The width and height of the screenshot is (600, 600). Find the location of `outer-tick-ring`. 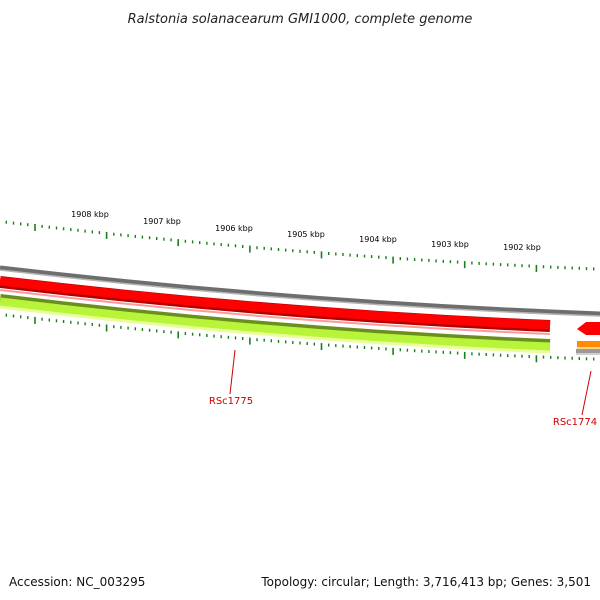

outer-tick-ring is located at coordinates (300, 246).